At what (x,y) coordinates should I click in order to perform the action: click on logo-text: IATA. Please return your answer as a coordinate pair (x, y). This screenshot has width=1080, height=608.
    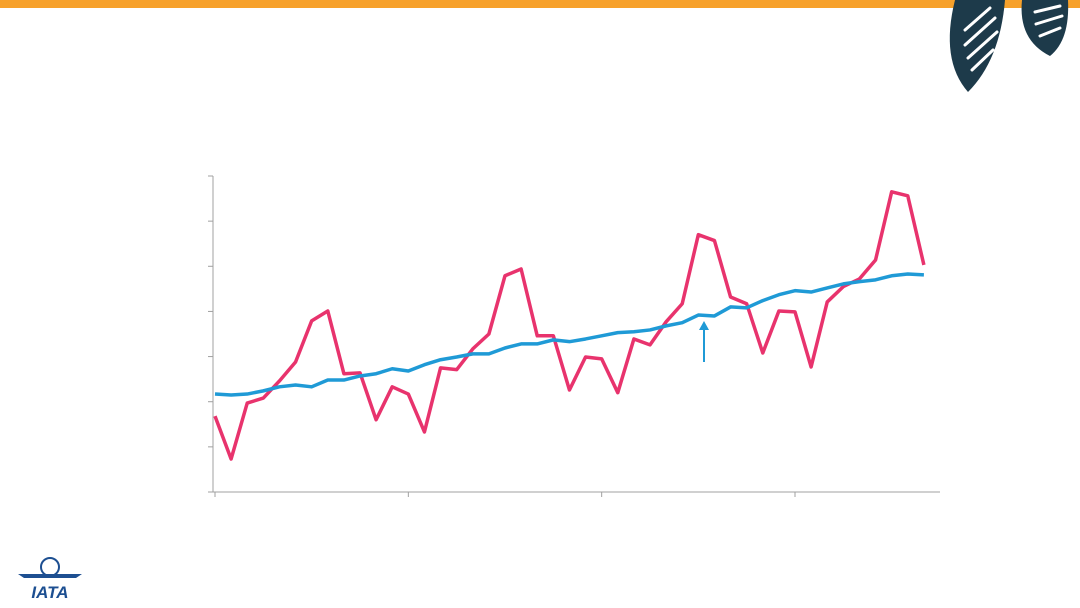
    Looking at the image, I should click on (49, 592).